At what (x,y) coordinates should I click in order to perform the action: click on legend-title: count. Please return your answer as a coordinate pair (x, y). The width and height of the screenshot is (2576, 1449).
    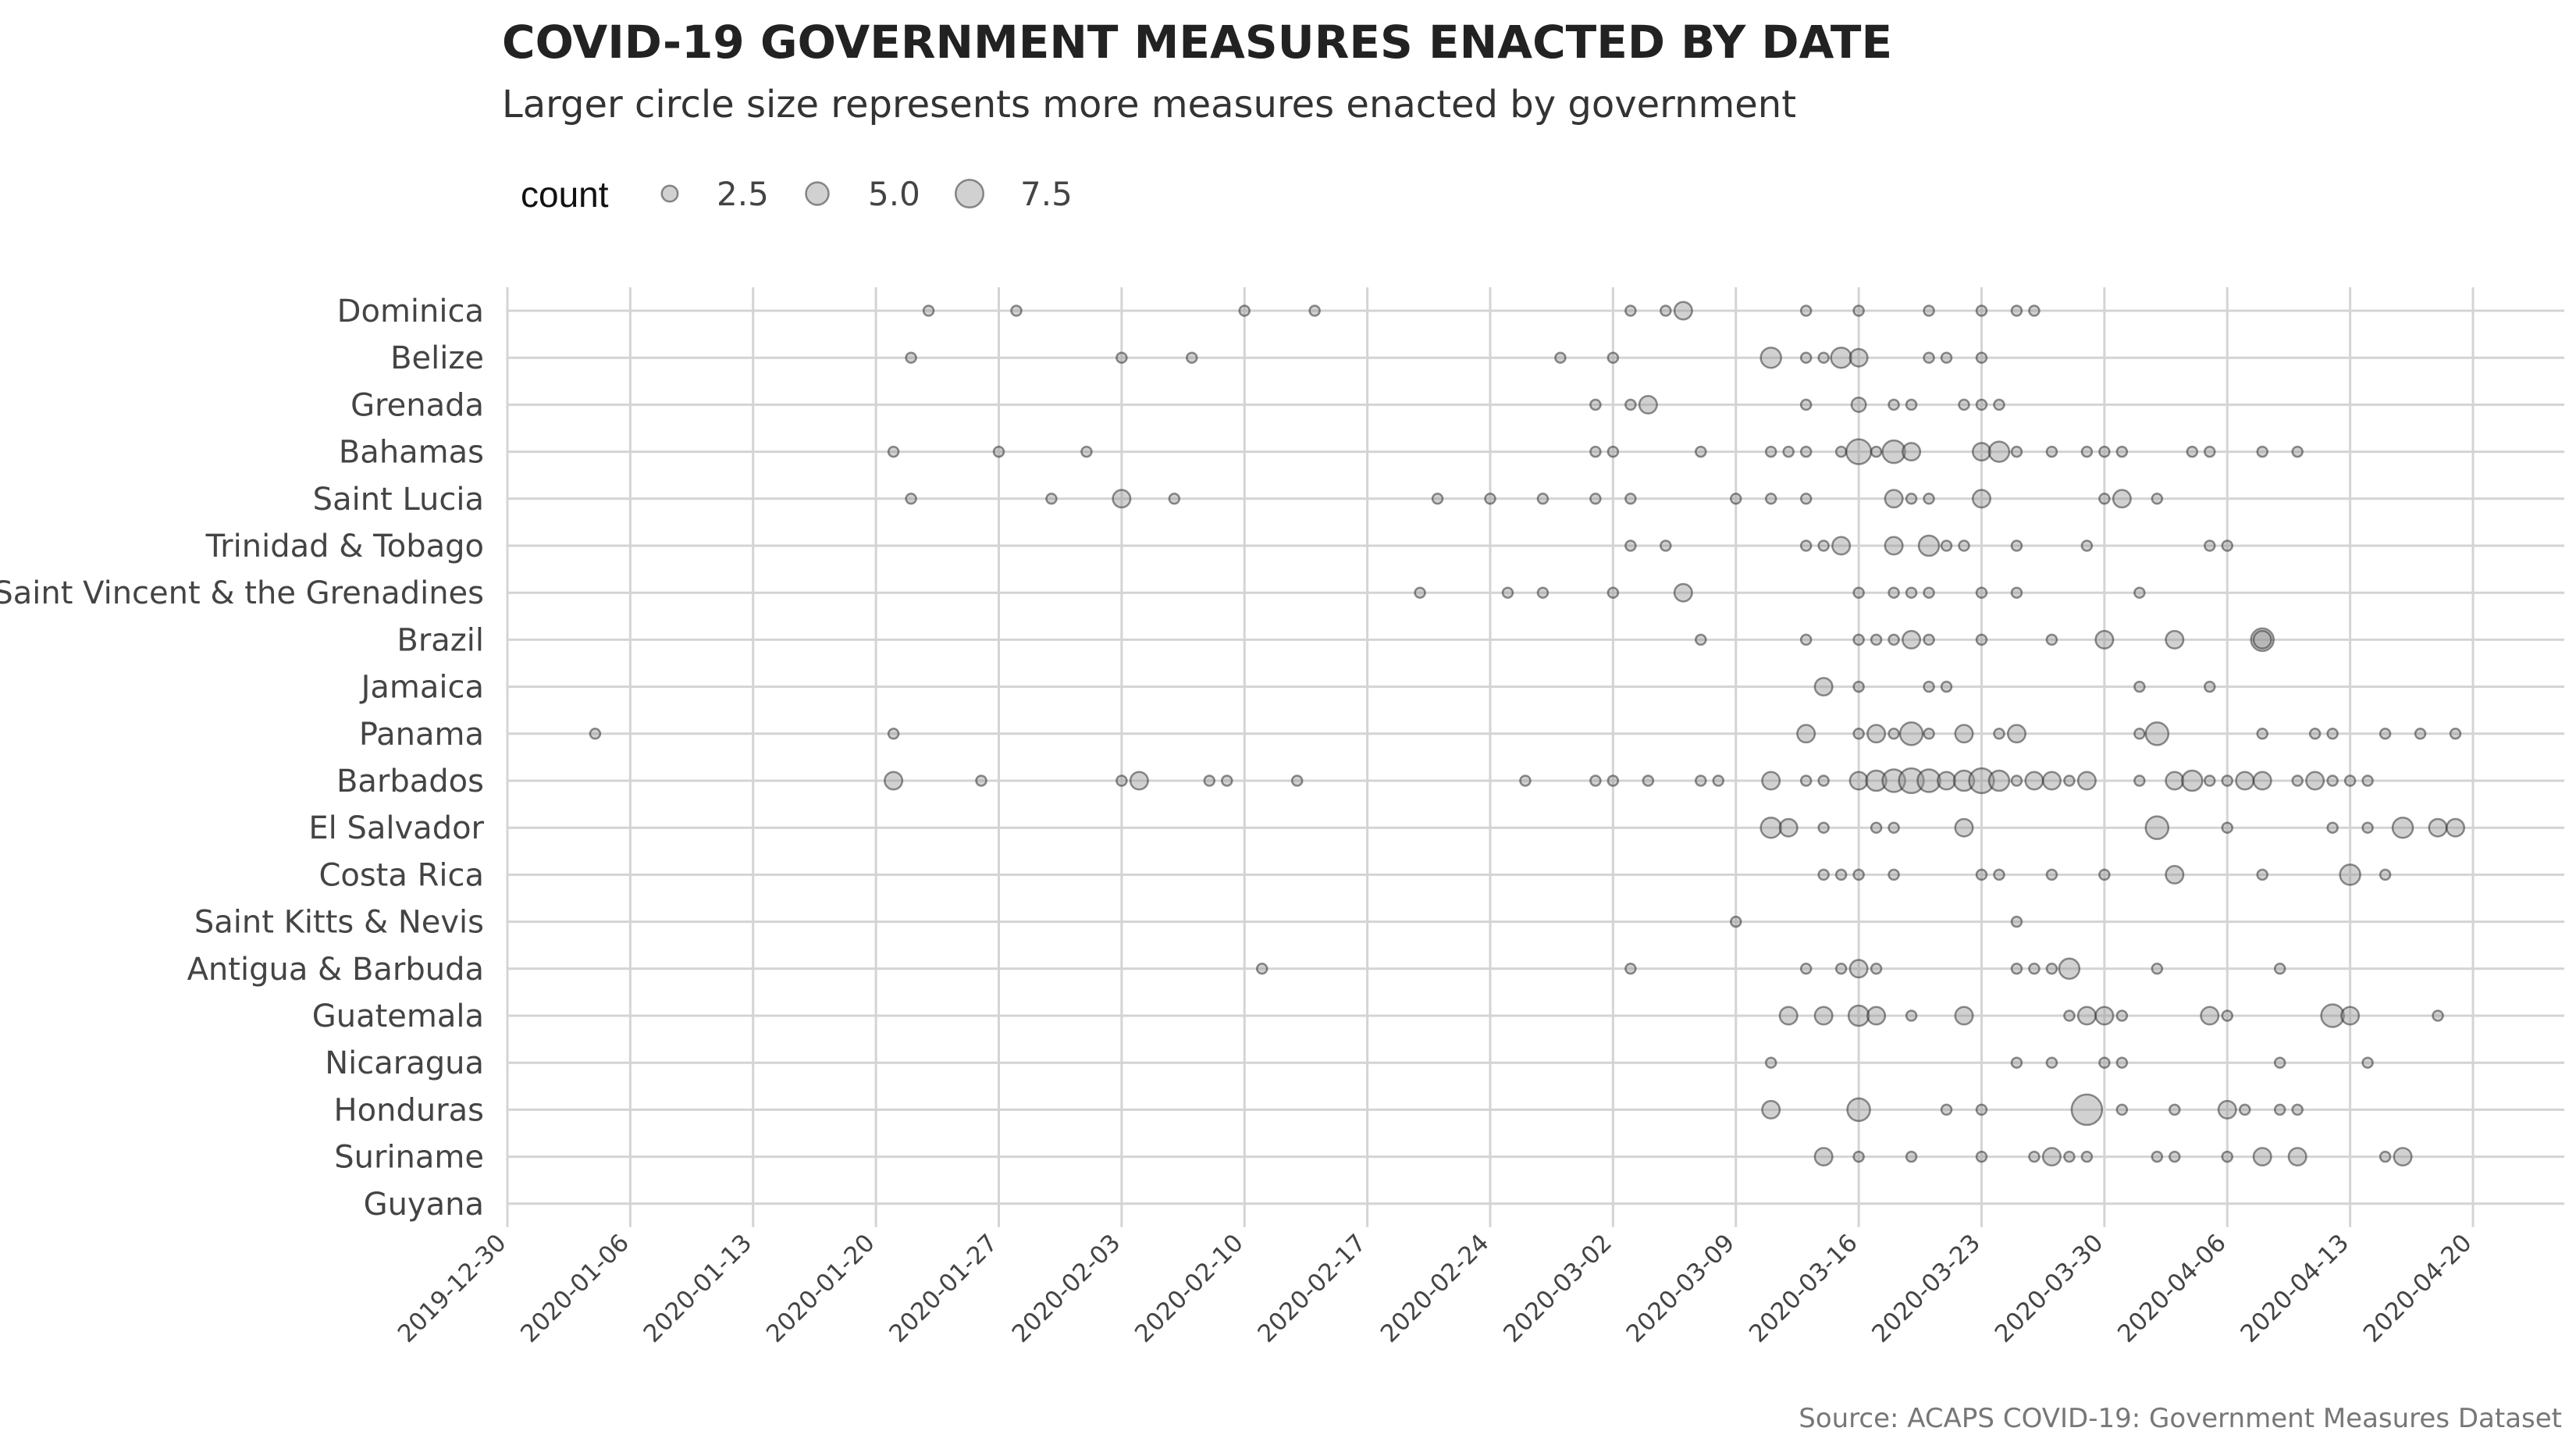
    Looking at the image, I should click on (565, 194).